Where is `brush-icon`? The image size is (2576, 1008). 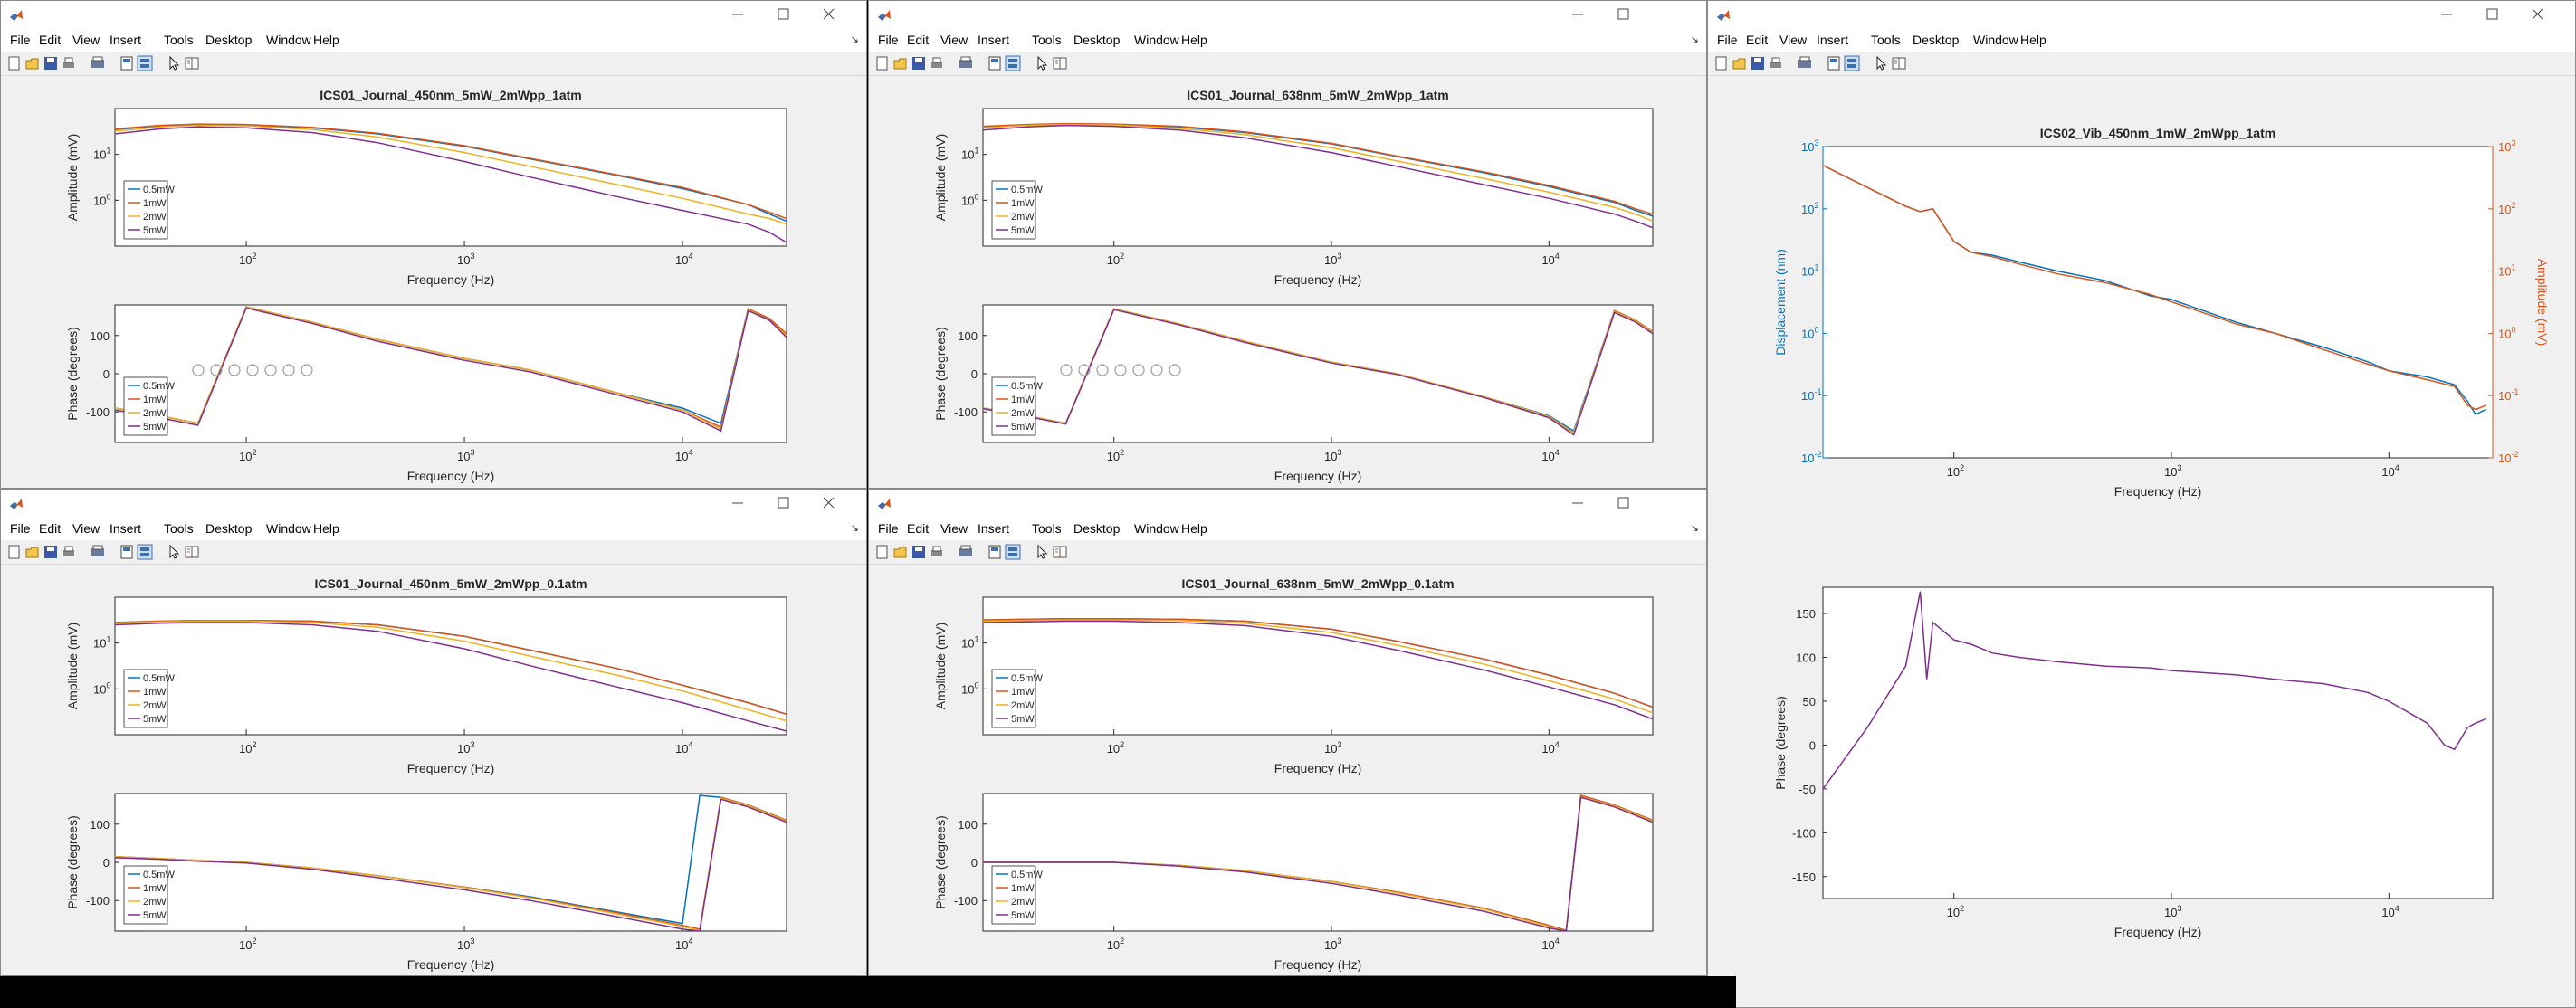 brush-icon is located at coordinates (1085, 370).